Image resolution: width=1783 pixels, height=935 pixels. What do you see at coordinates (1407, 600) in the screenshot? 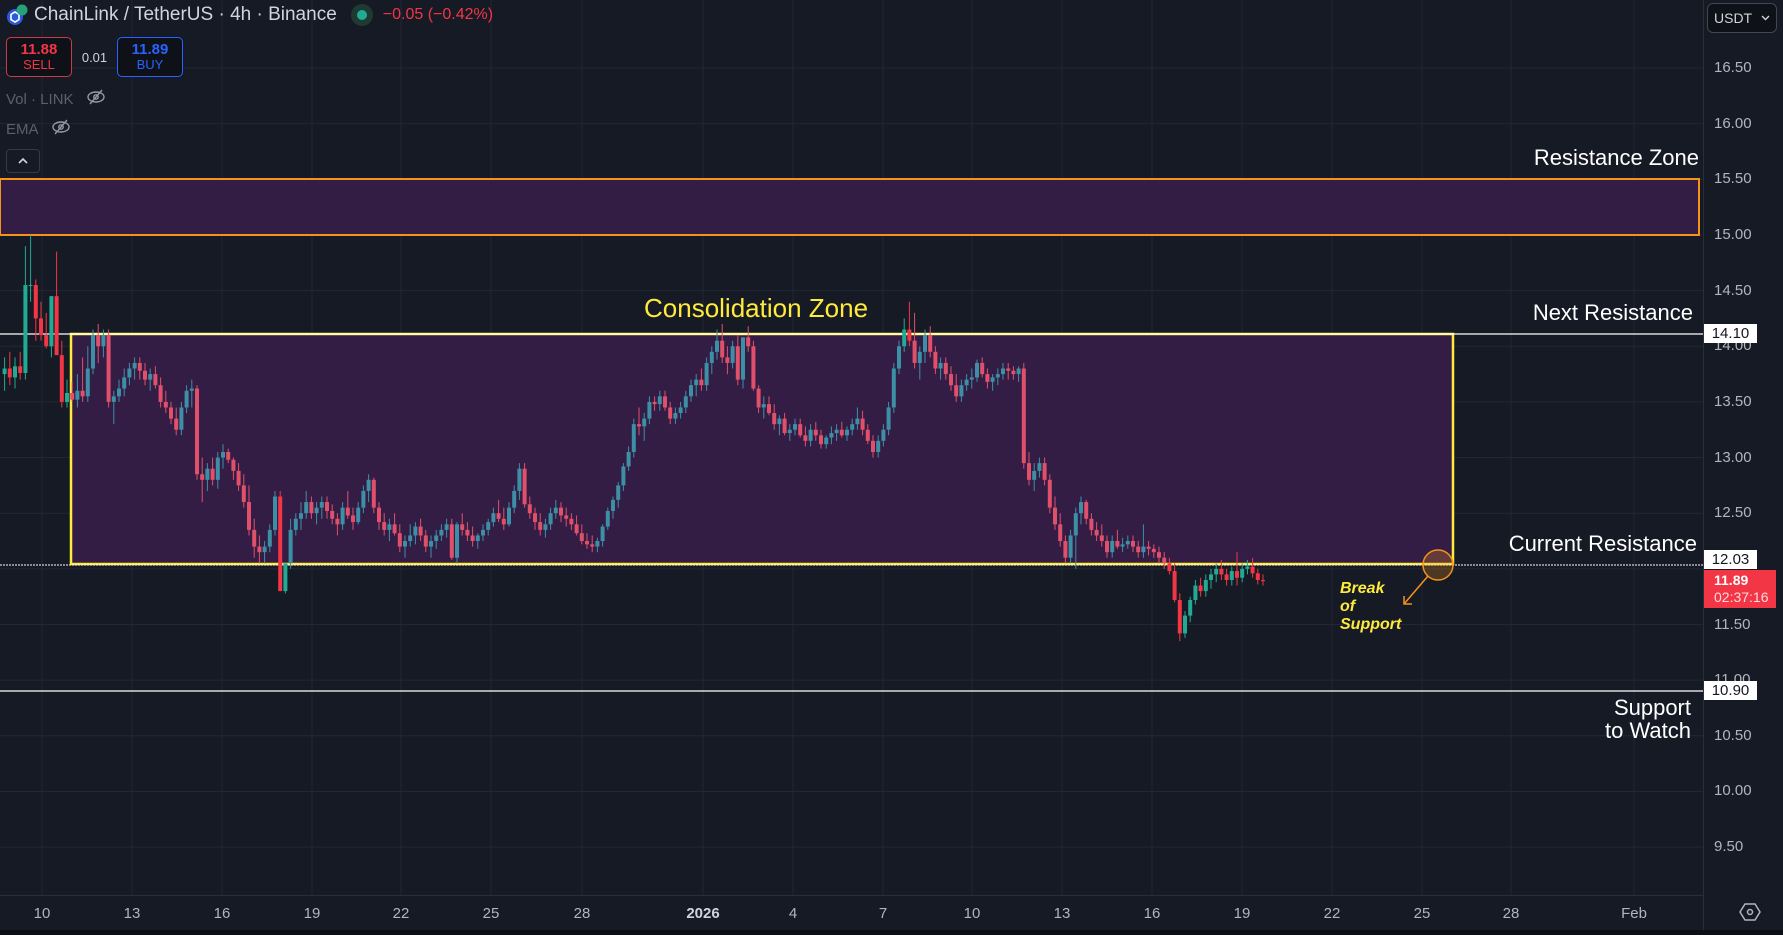
I see `arrow-head` at bounding box center [1407, 600].